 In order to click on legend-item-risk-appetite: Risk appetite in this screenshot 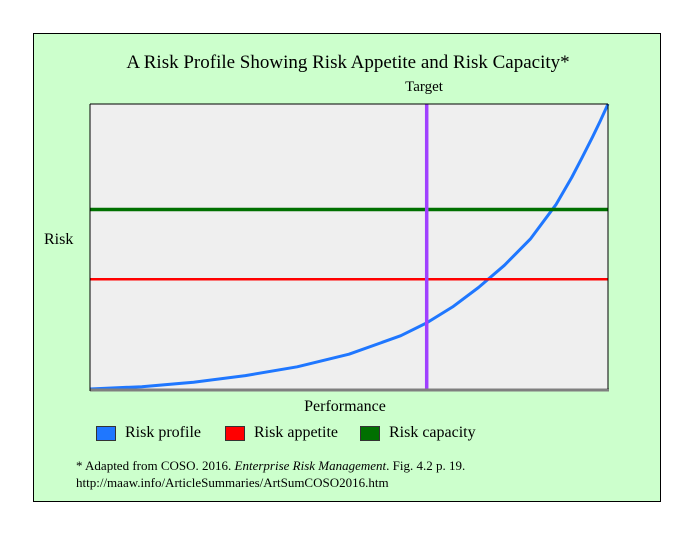, I will do `click(281, 433)`.